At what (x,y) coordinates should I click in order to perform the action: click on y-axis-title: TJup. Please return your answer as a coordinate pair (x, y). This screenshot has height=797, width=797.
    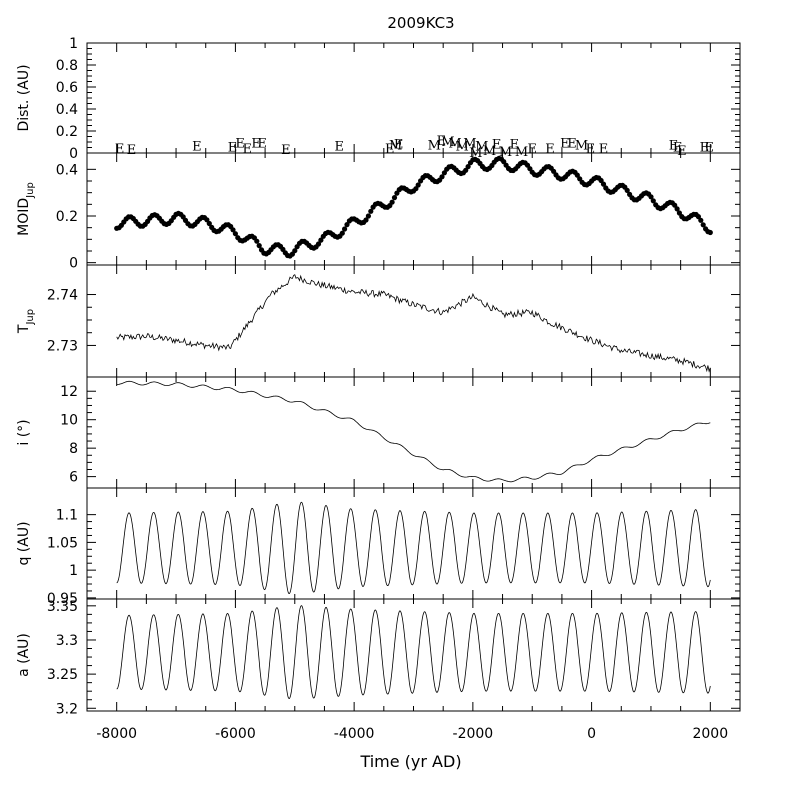
    Looking at the image, I should click on (26, 321).